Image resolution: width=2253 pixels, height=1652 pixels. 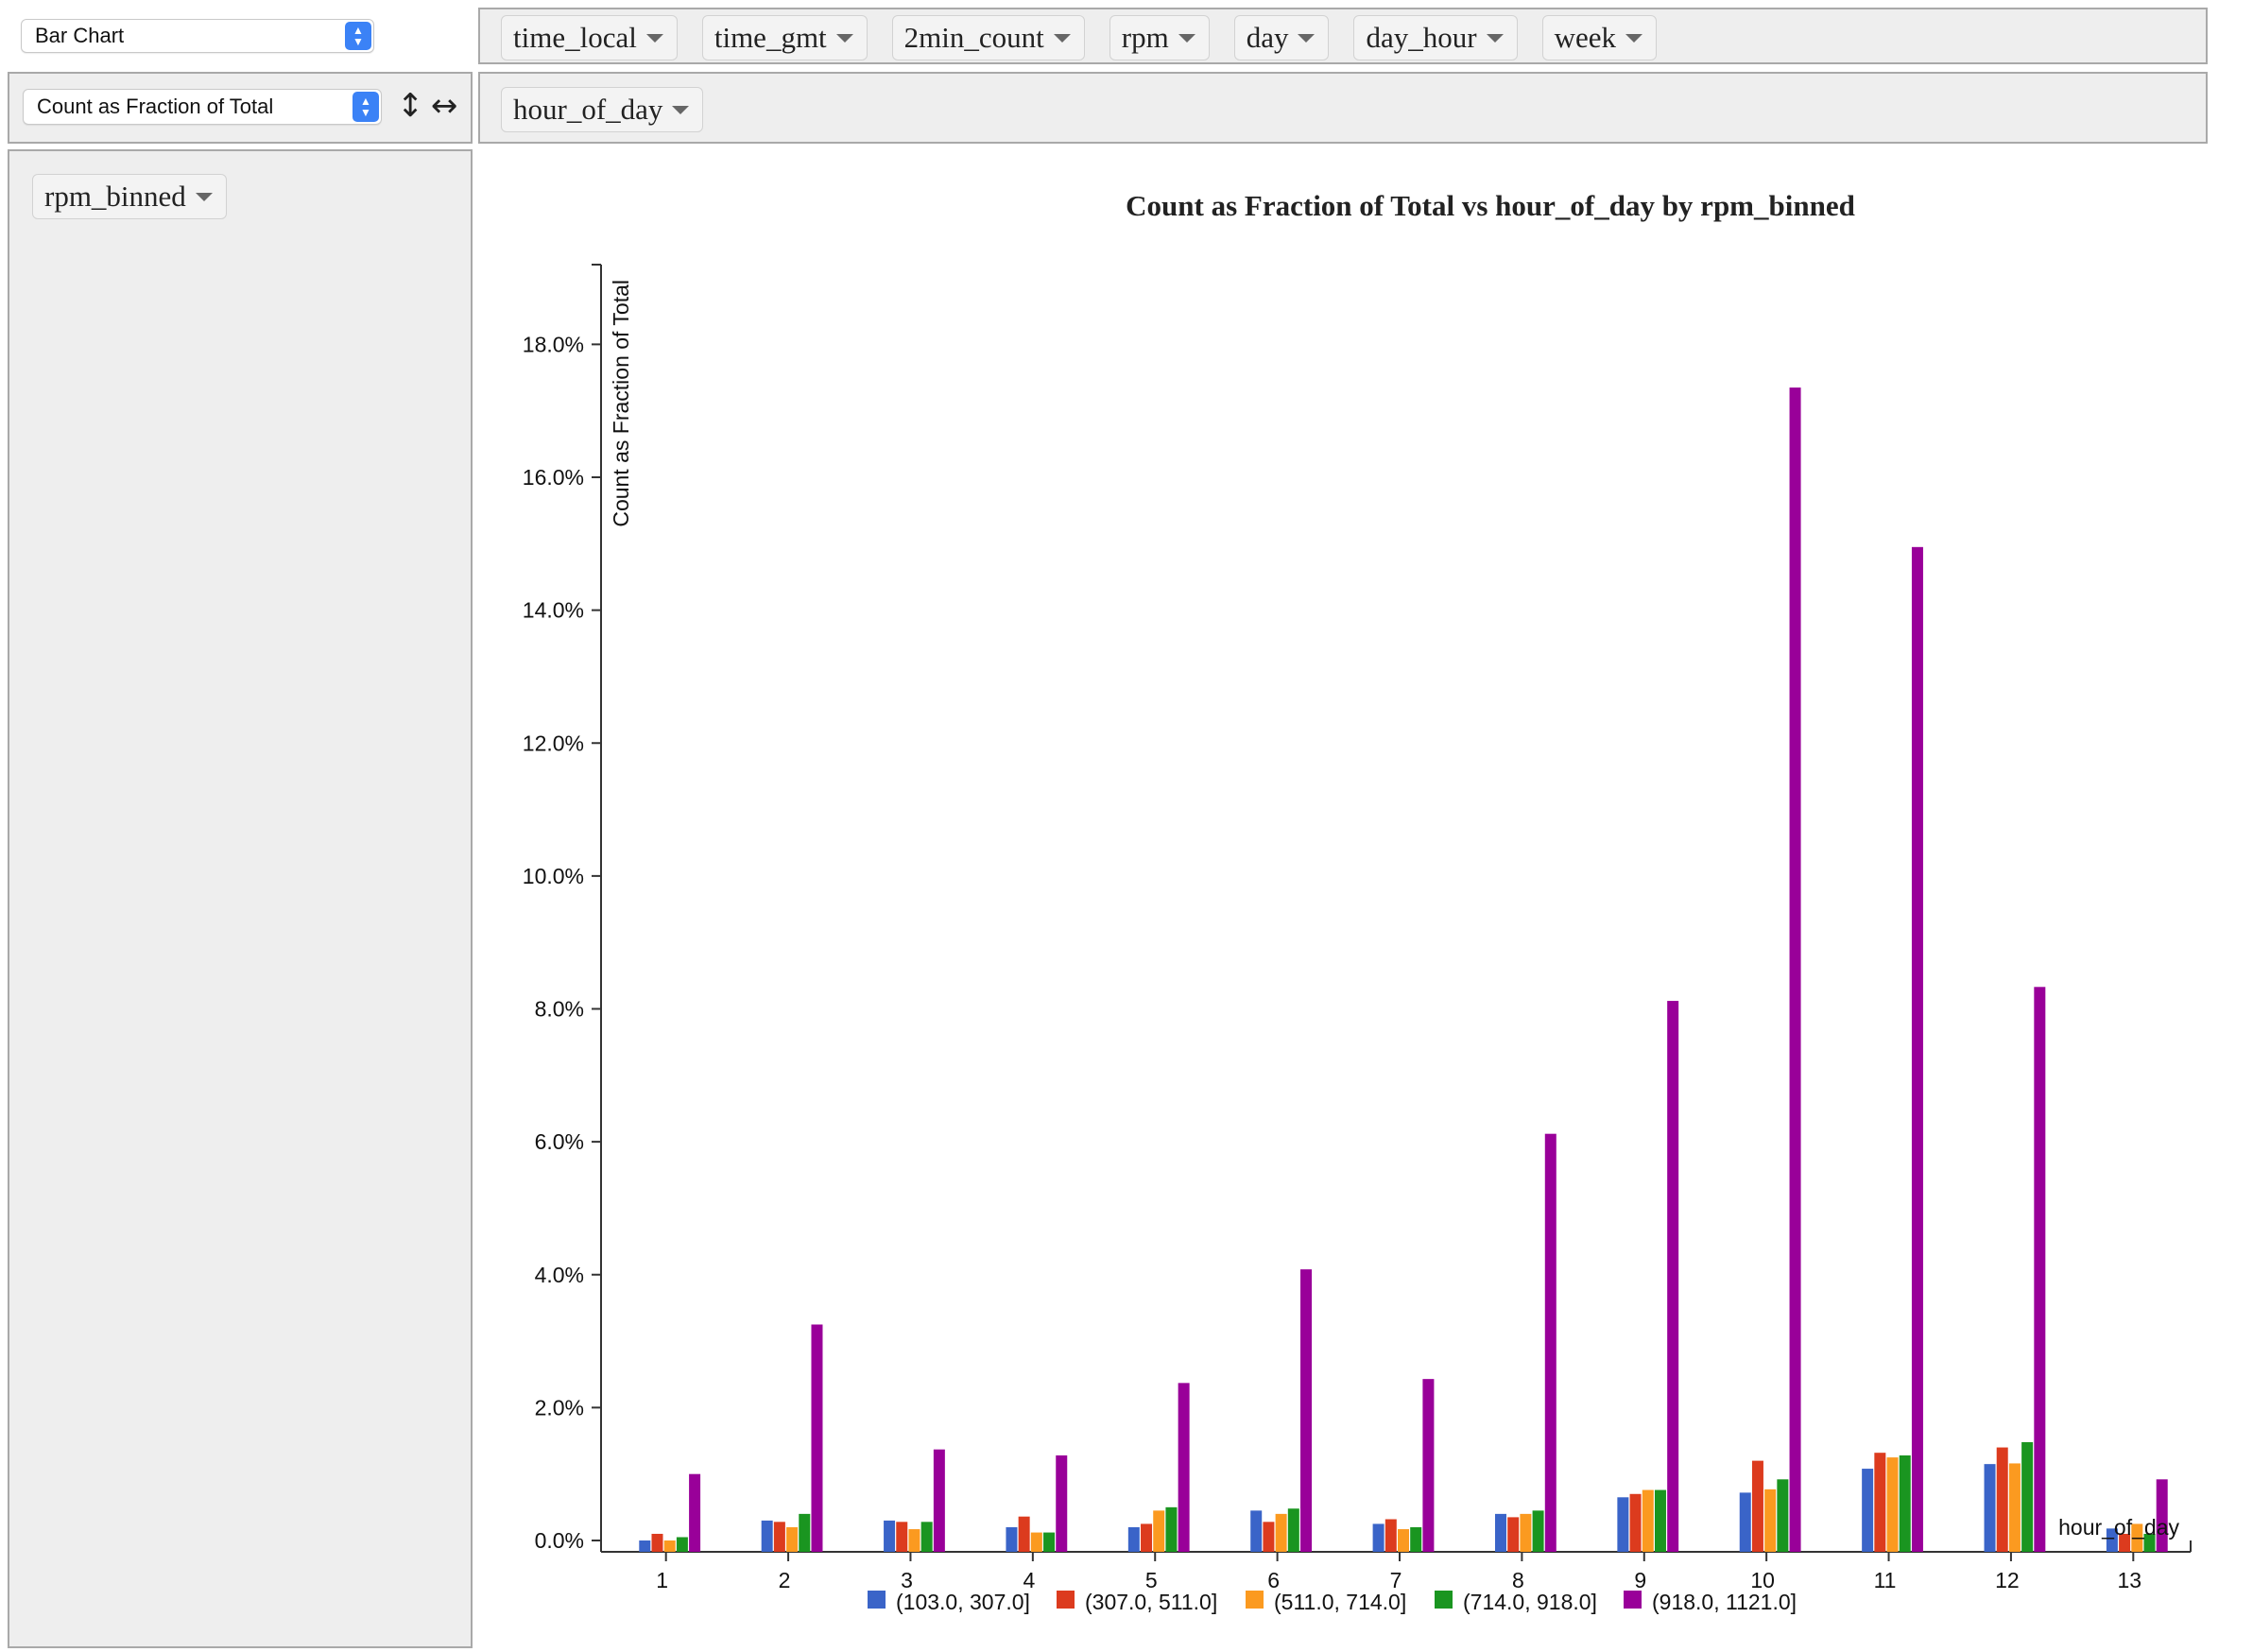 What do you see at coordinates (553, 610) in the screenshot?
I see `y-tick-label: 14.0%` at bounding box center [553, 610].